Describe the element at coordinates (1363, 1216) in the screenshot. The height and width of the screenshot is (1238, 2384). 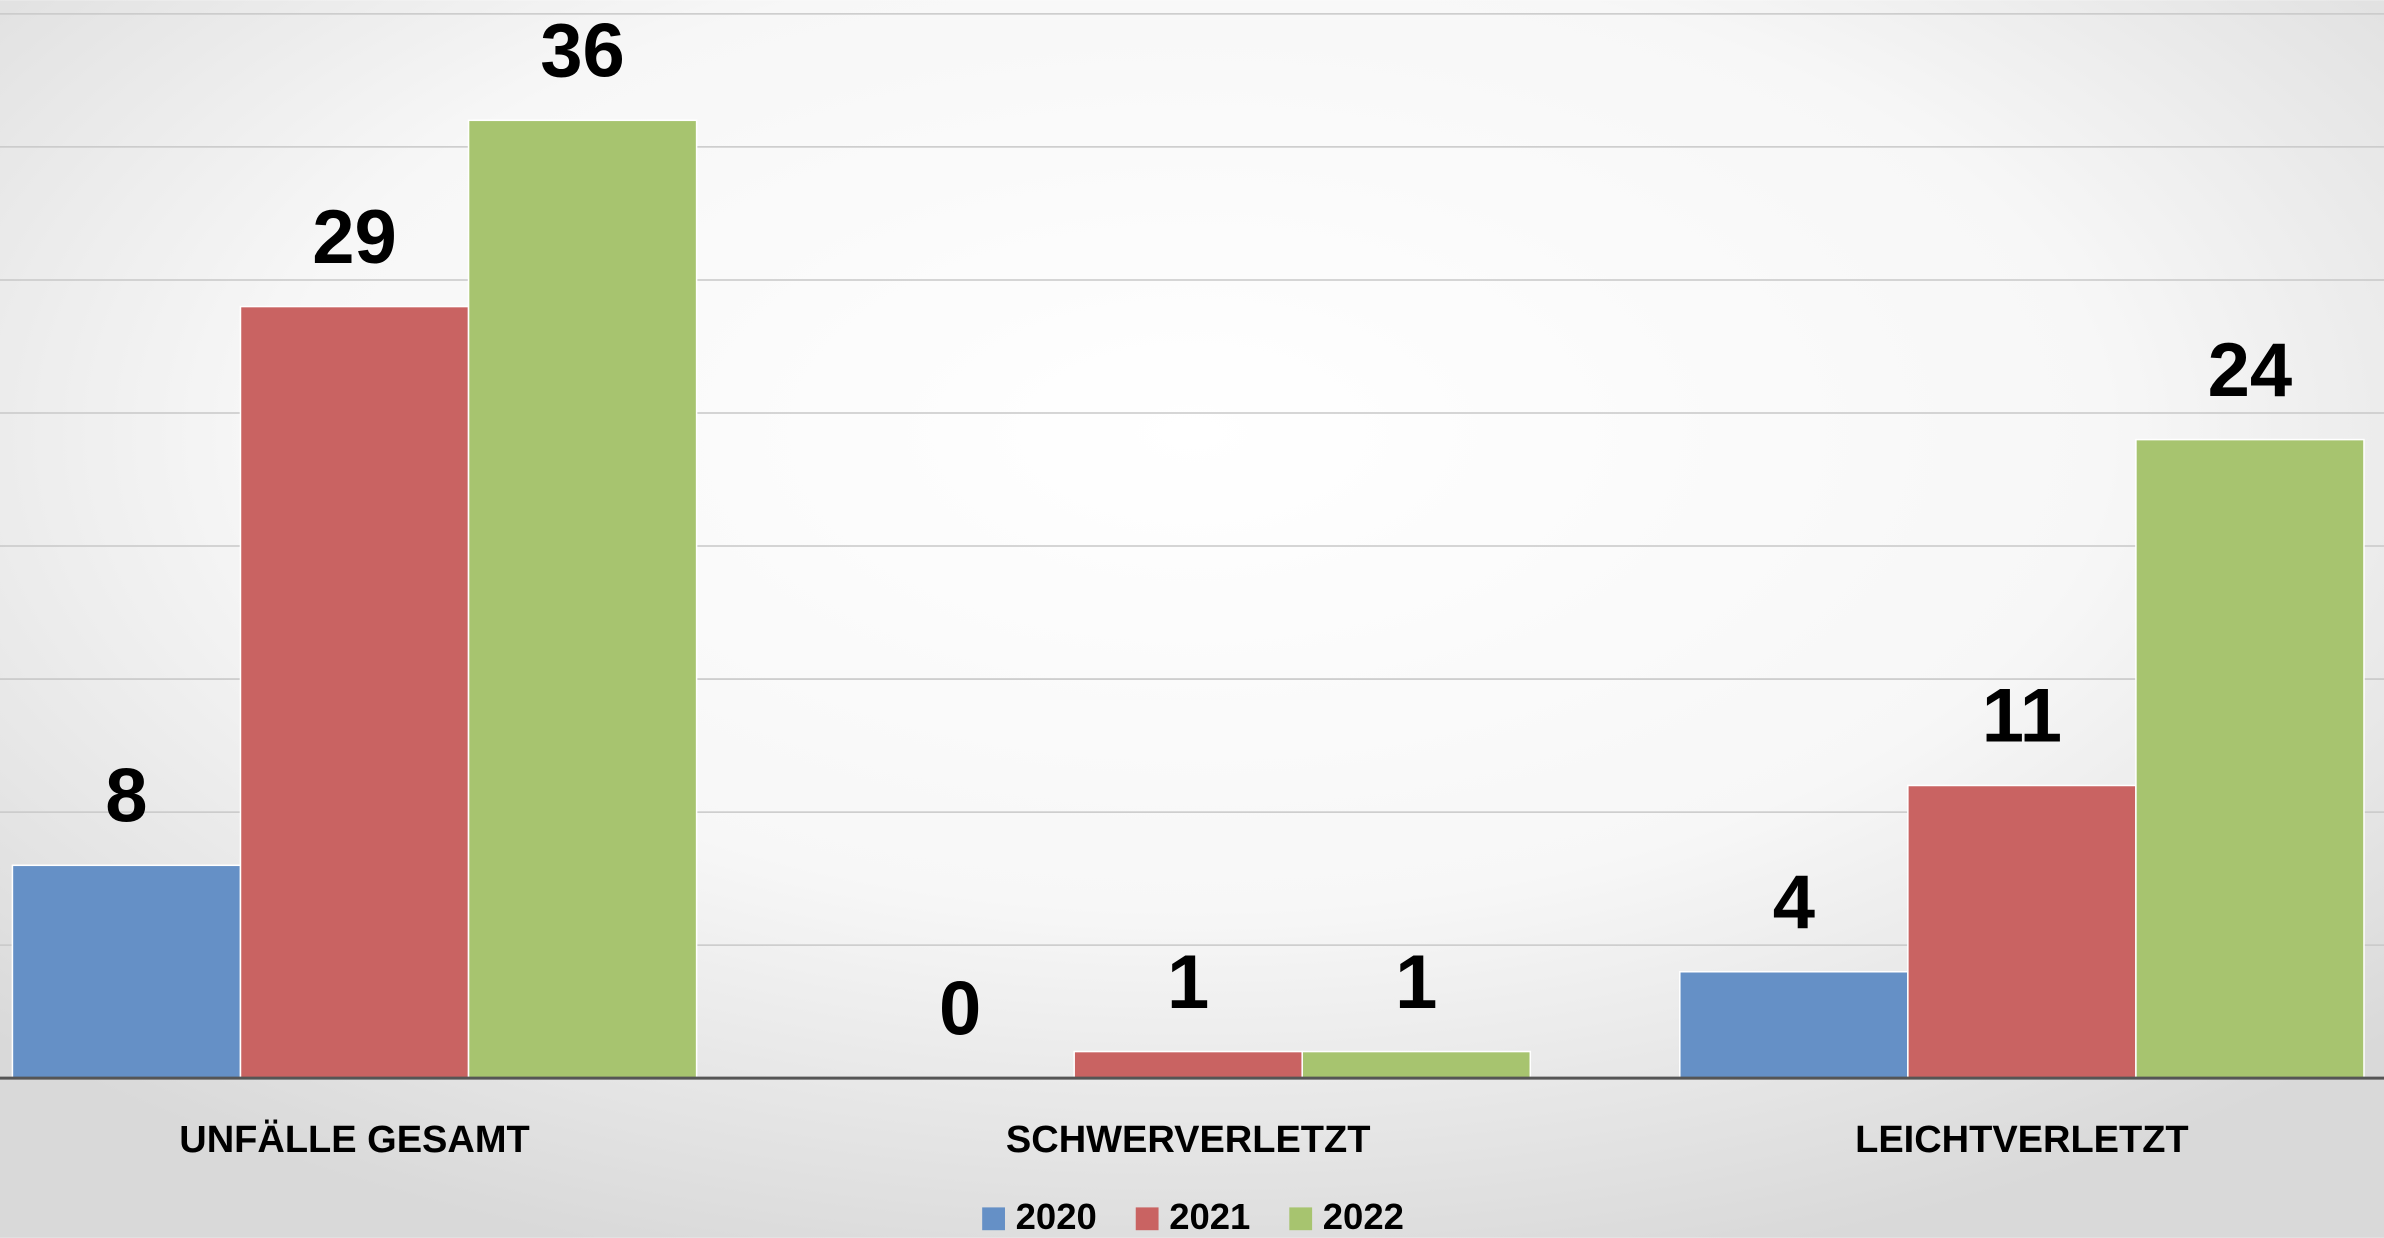
I see `legend-label: 2022` at that location.